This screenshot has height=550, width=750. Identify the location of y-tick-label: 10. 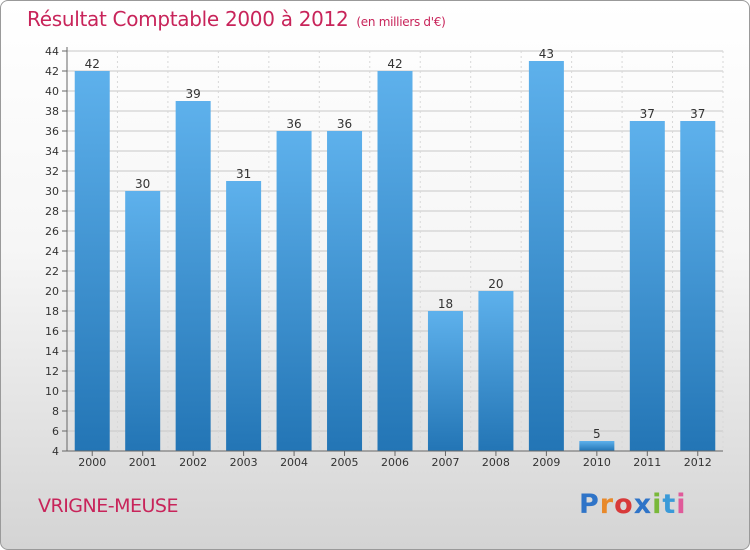
(52, 391).